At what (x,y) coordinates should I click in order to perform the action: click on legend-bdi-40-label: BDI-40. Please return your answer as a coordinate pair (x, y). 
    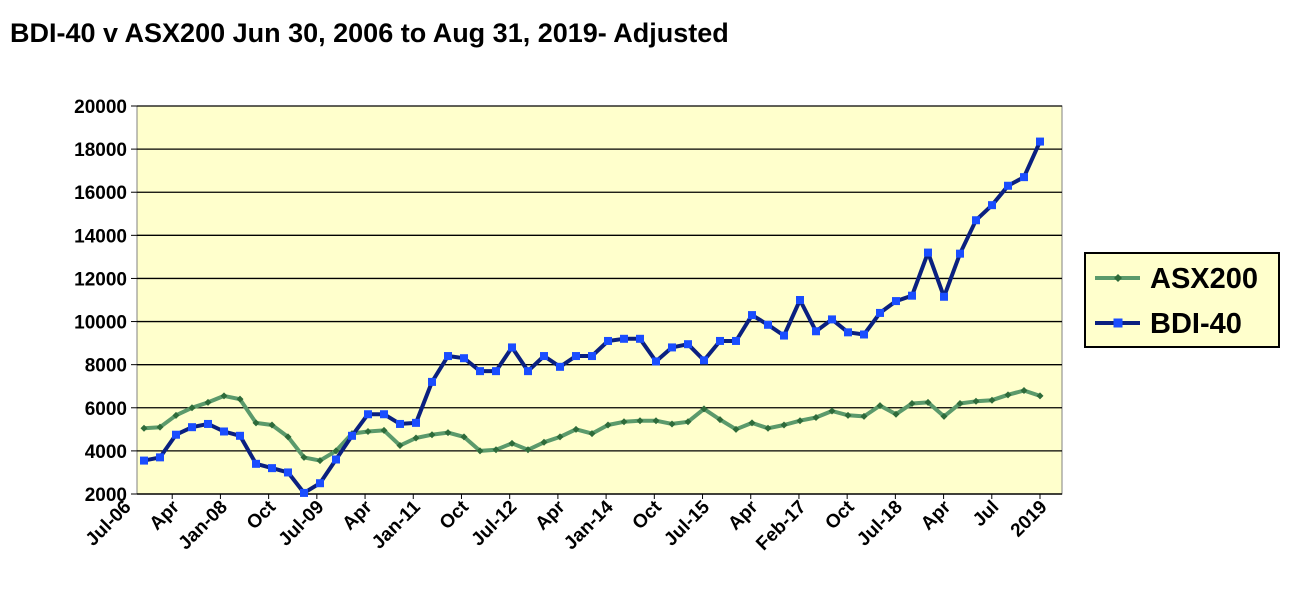
    Looking at the image, I should click on (1196, 324).